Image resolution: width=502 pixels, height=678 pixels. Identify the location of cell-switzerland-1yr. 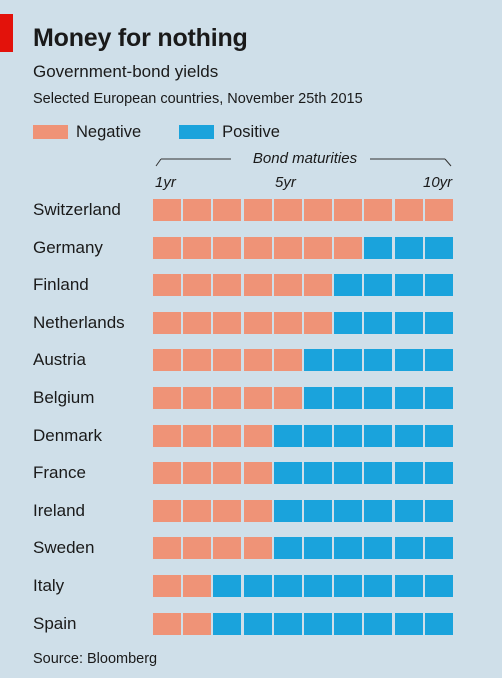
(167, 210).